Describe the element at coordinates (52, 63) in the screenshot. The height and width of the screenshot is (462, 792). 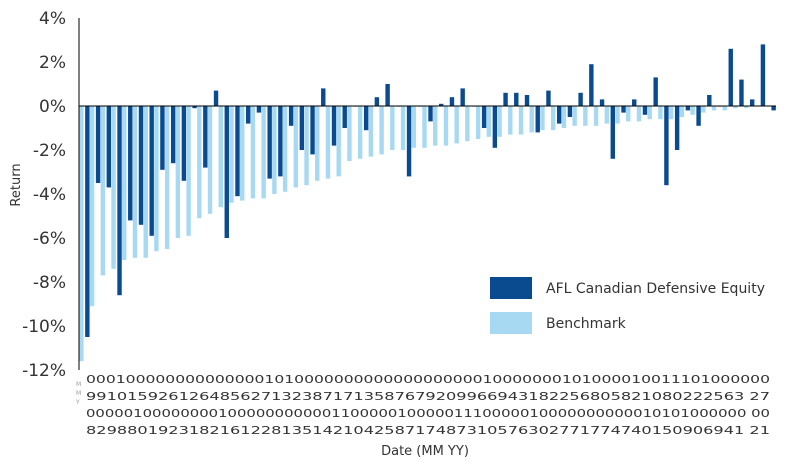
I see `y-tick-label: 2%` at that location.